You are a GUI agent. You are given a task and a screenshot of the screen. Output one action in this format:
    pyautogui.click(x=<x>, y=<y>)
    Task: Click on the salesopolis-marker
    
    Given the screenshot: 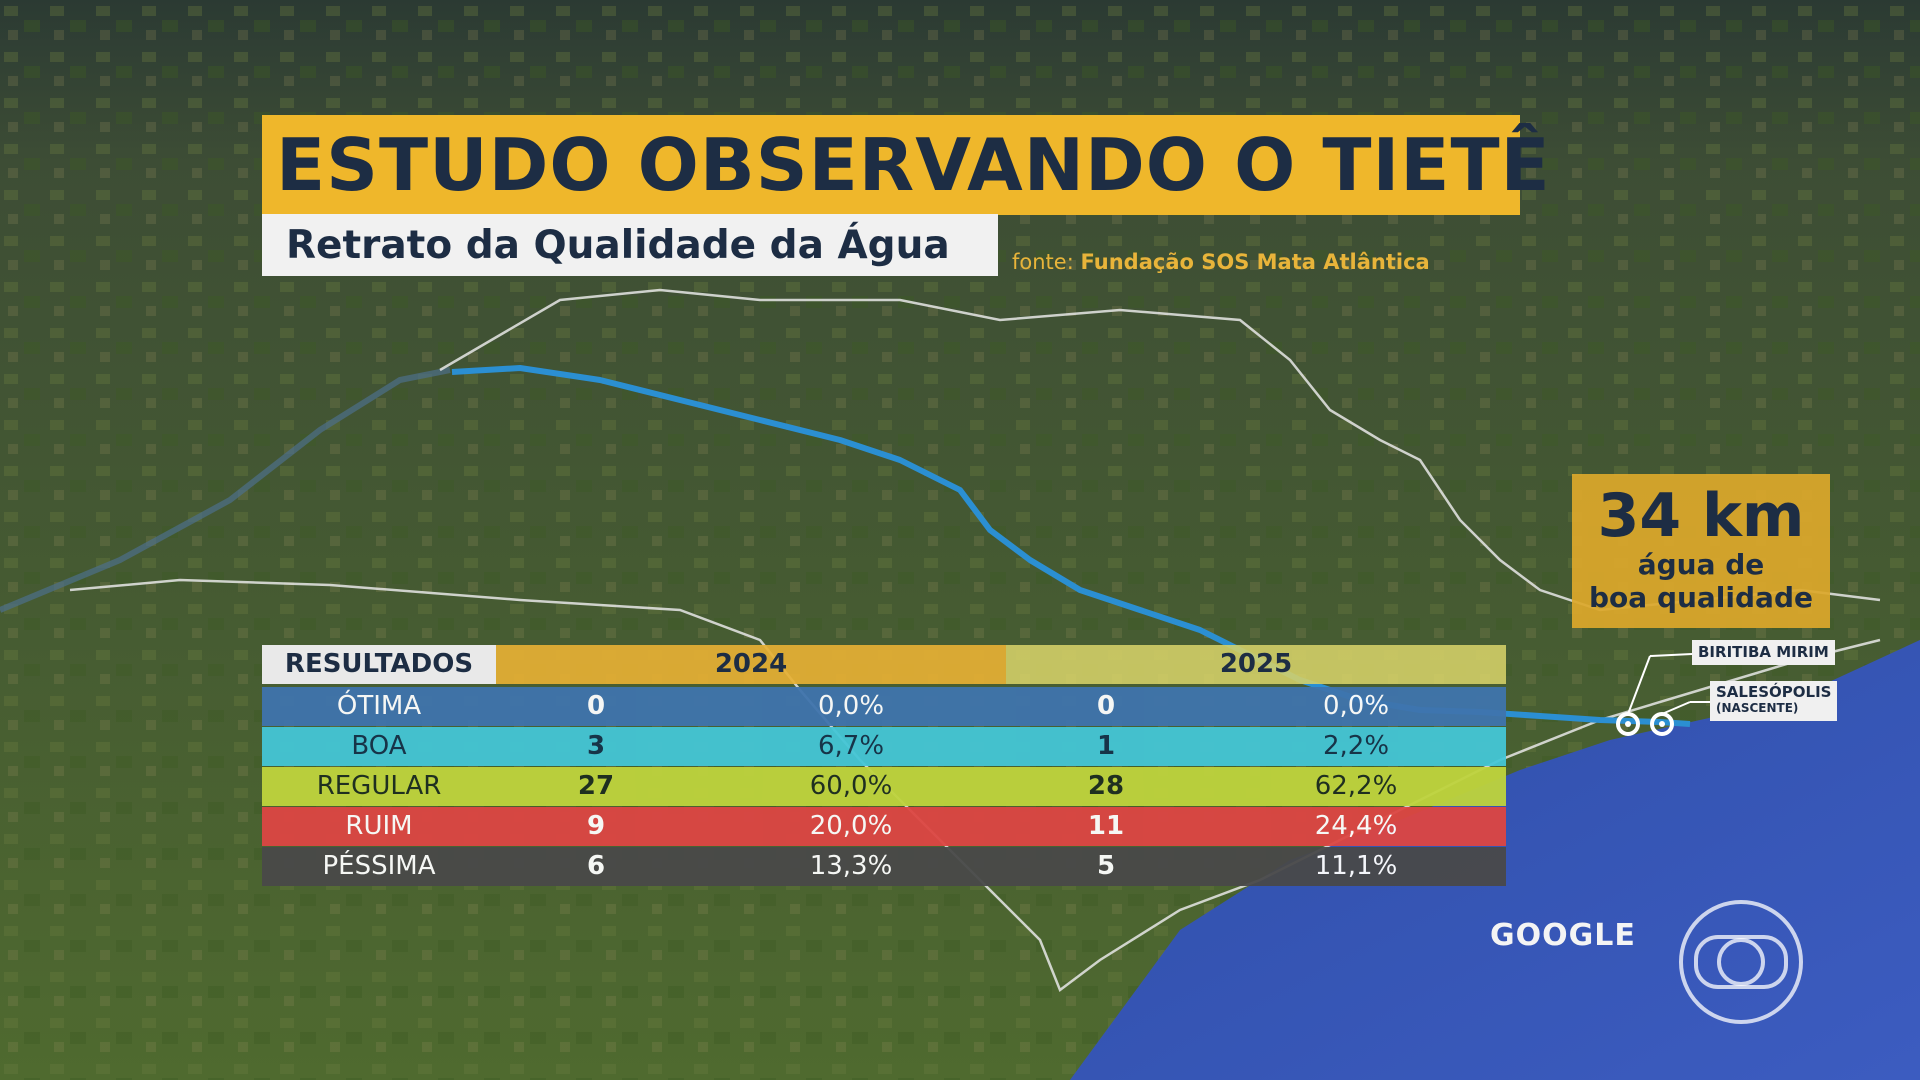 What is the action you would take?
    pyautogui.click(x=1680, y=718)
    